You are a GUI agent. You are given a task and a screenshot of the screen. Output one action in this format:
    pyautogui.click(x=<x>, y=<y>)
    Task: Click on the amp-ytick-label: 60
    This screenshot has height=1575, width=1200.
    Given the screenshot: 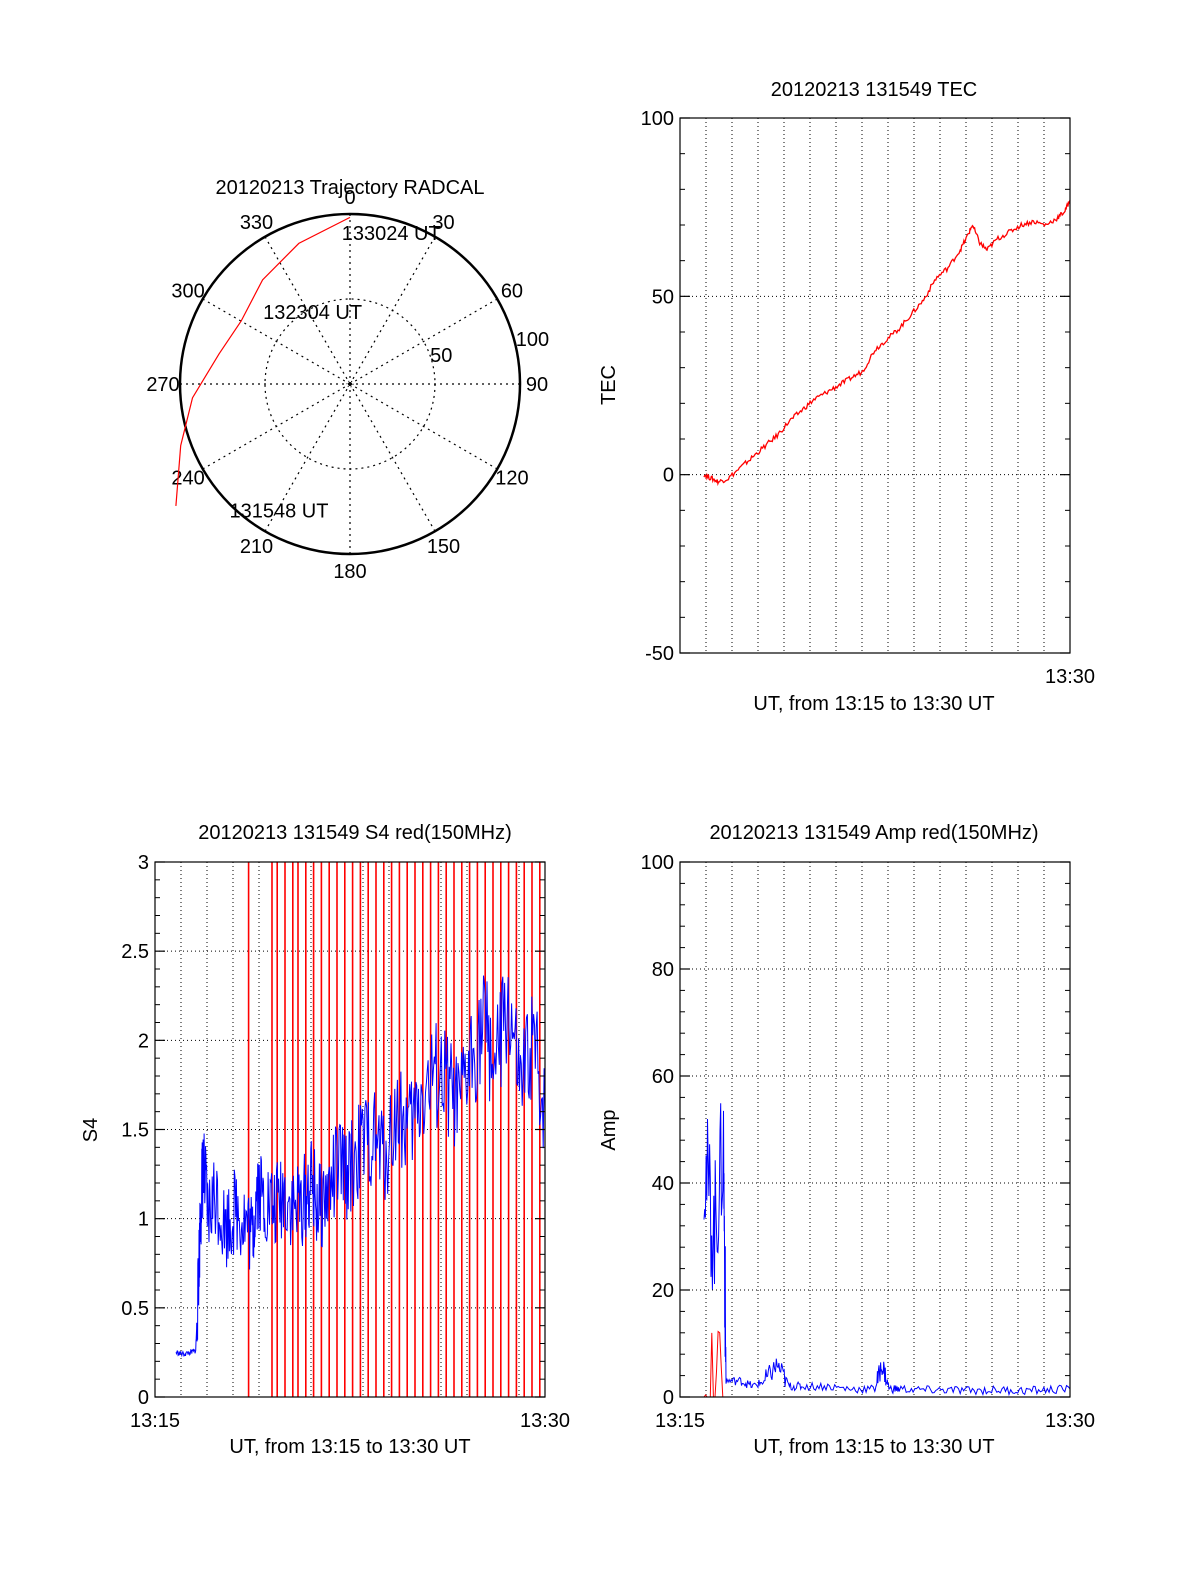 What is the action you would take?
    pyautogui.click(x=663, y=1077)
    